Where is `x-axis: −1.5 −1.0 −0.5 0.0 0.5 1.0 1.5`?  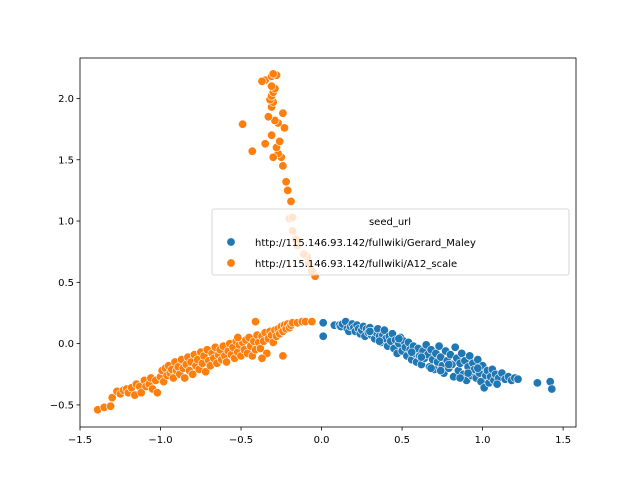
x-axis: −1.5 −1.0 −0.5 0.0 0.5 1.0 1.5 is located at coordinates (319, 436).